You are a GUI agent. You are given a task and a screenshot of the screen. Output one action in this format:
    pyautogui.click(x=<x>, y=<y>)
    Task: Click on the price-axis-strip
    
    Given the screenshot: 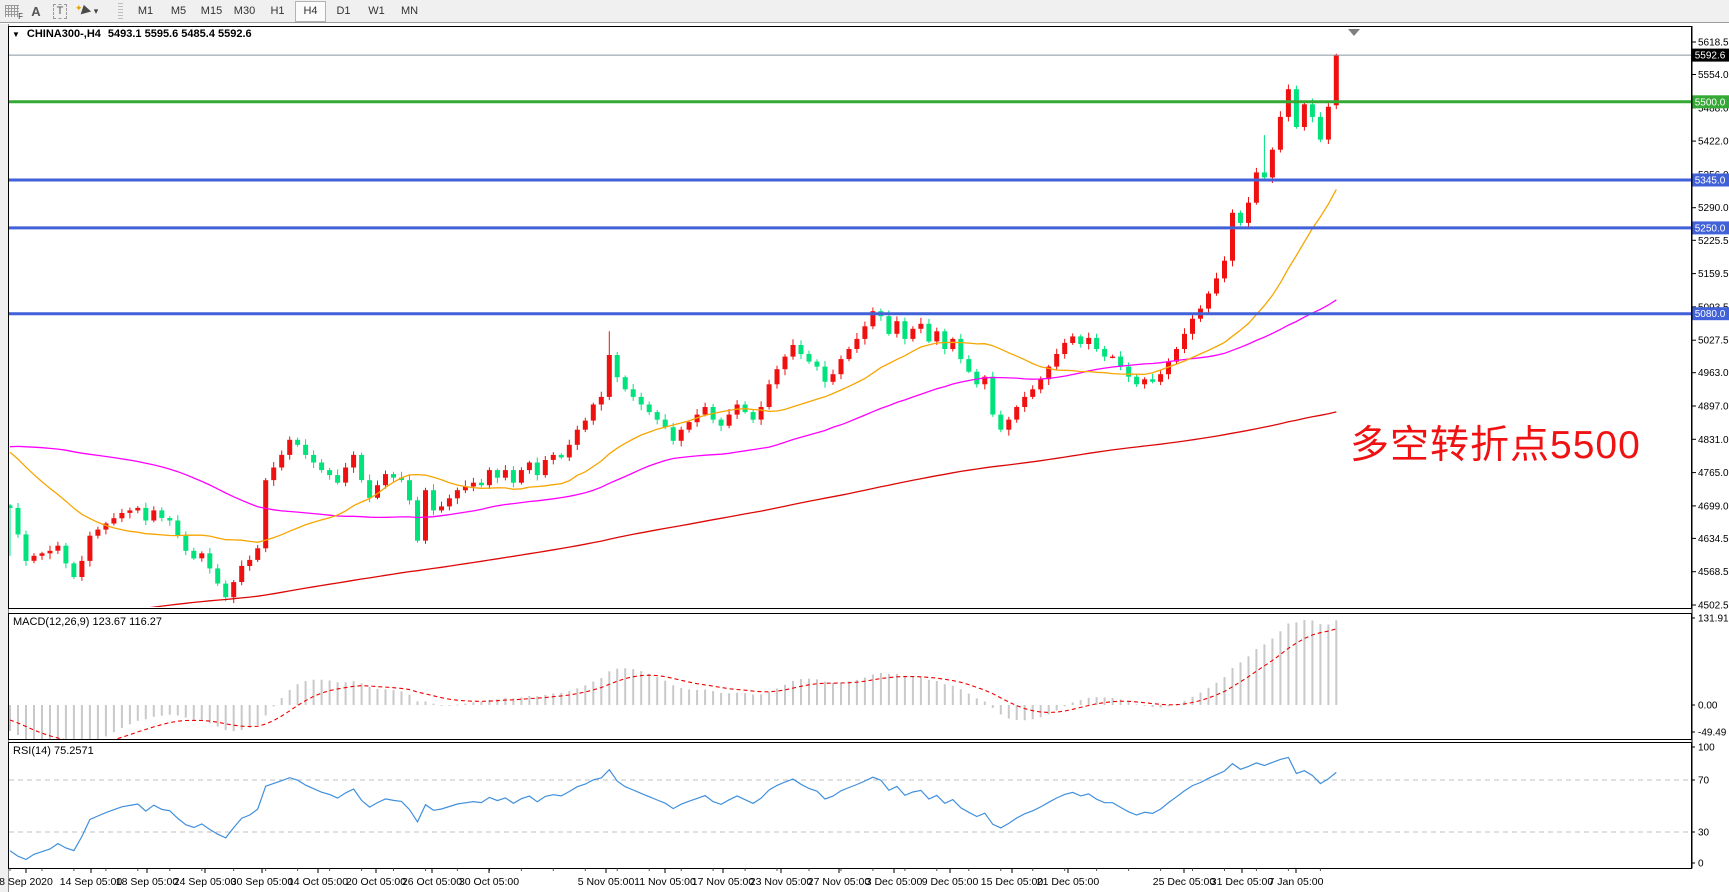 What is the action you would take?
    pyautogui.click(x=1710, y=458)
    